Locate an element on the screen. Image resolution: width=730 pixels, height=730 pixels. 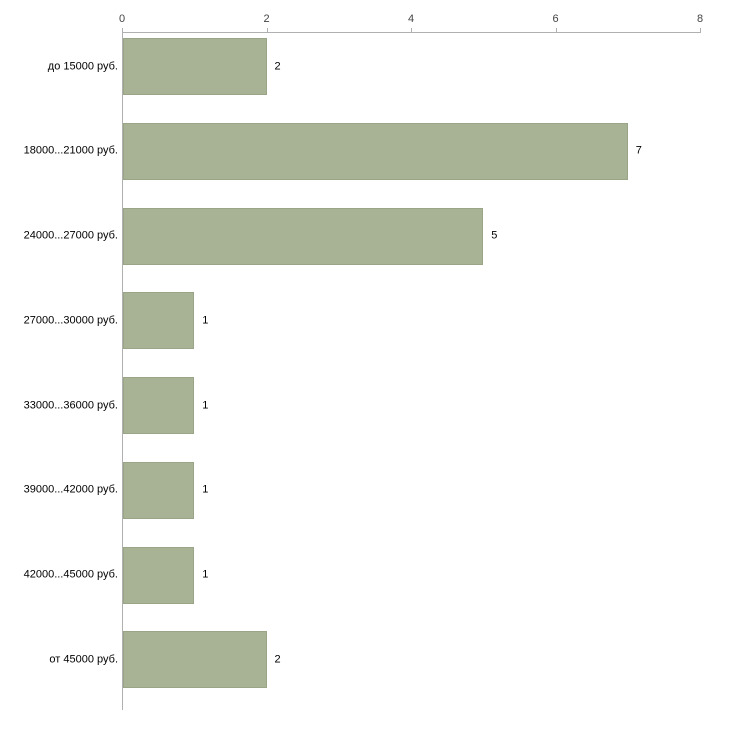
category-label: 18000...21000 руб. is located at coordinates (70, 150).